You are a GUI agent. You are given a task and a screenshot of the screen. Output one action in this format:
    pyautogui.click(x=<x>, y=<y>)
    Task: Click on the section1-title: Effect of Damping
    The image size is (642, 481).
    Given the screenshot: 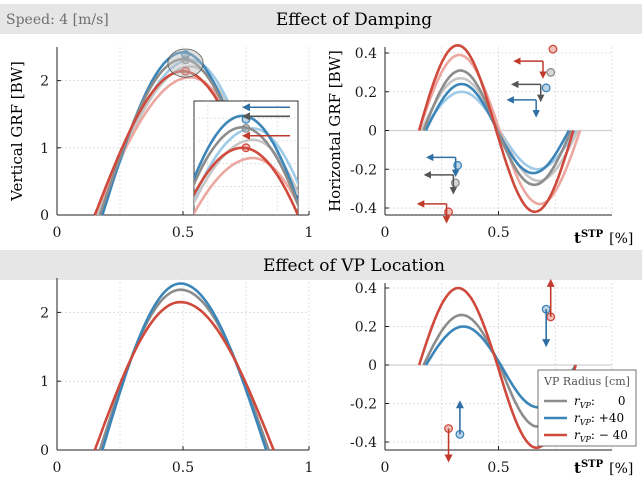 What is the action you would take?
    pyautogui.click(x=354, y=20)
    